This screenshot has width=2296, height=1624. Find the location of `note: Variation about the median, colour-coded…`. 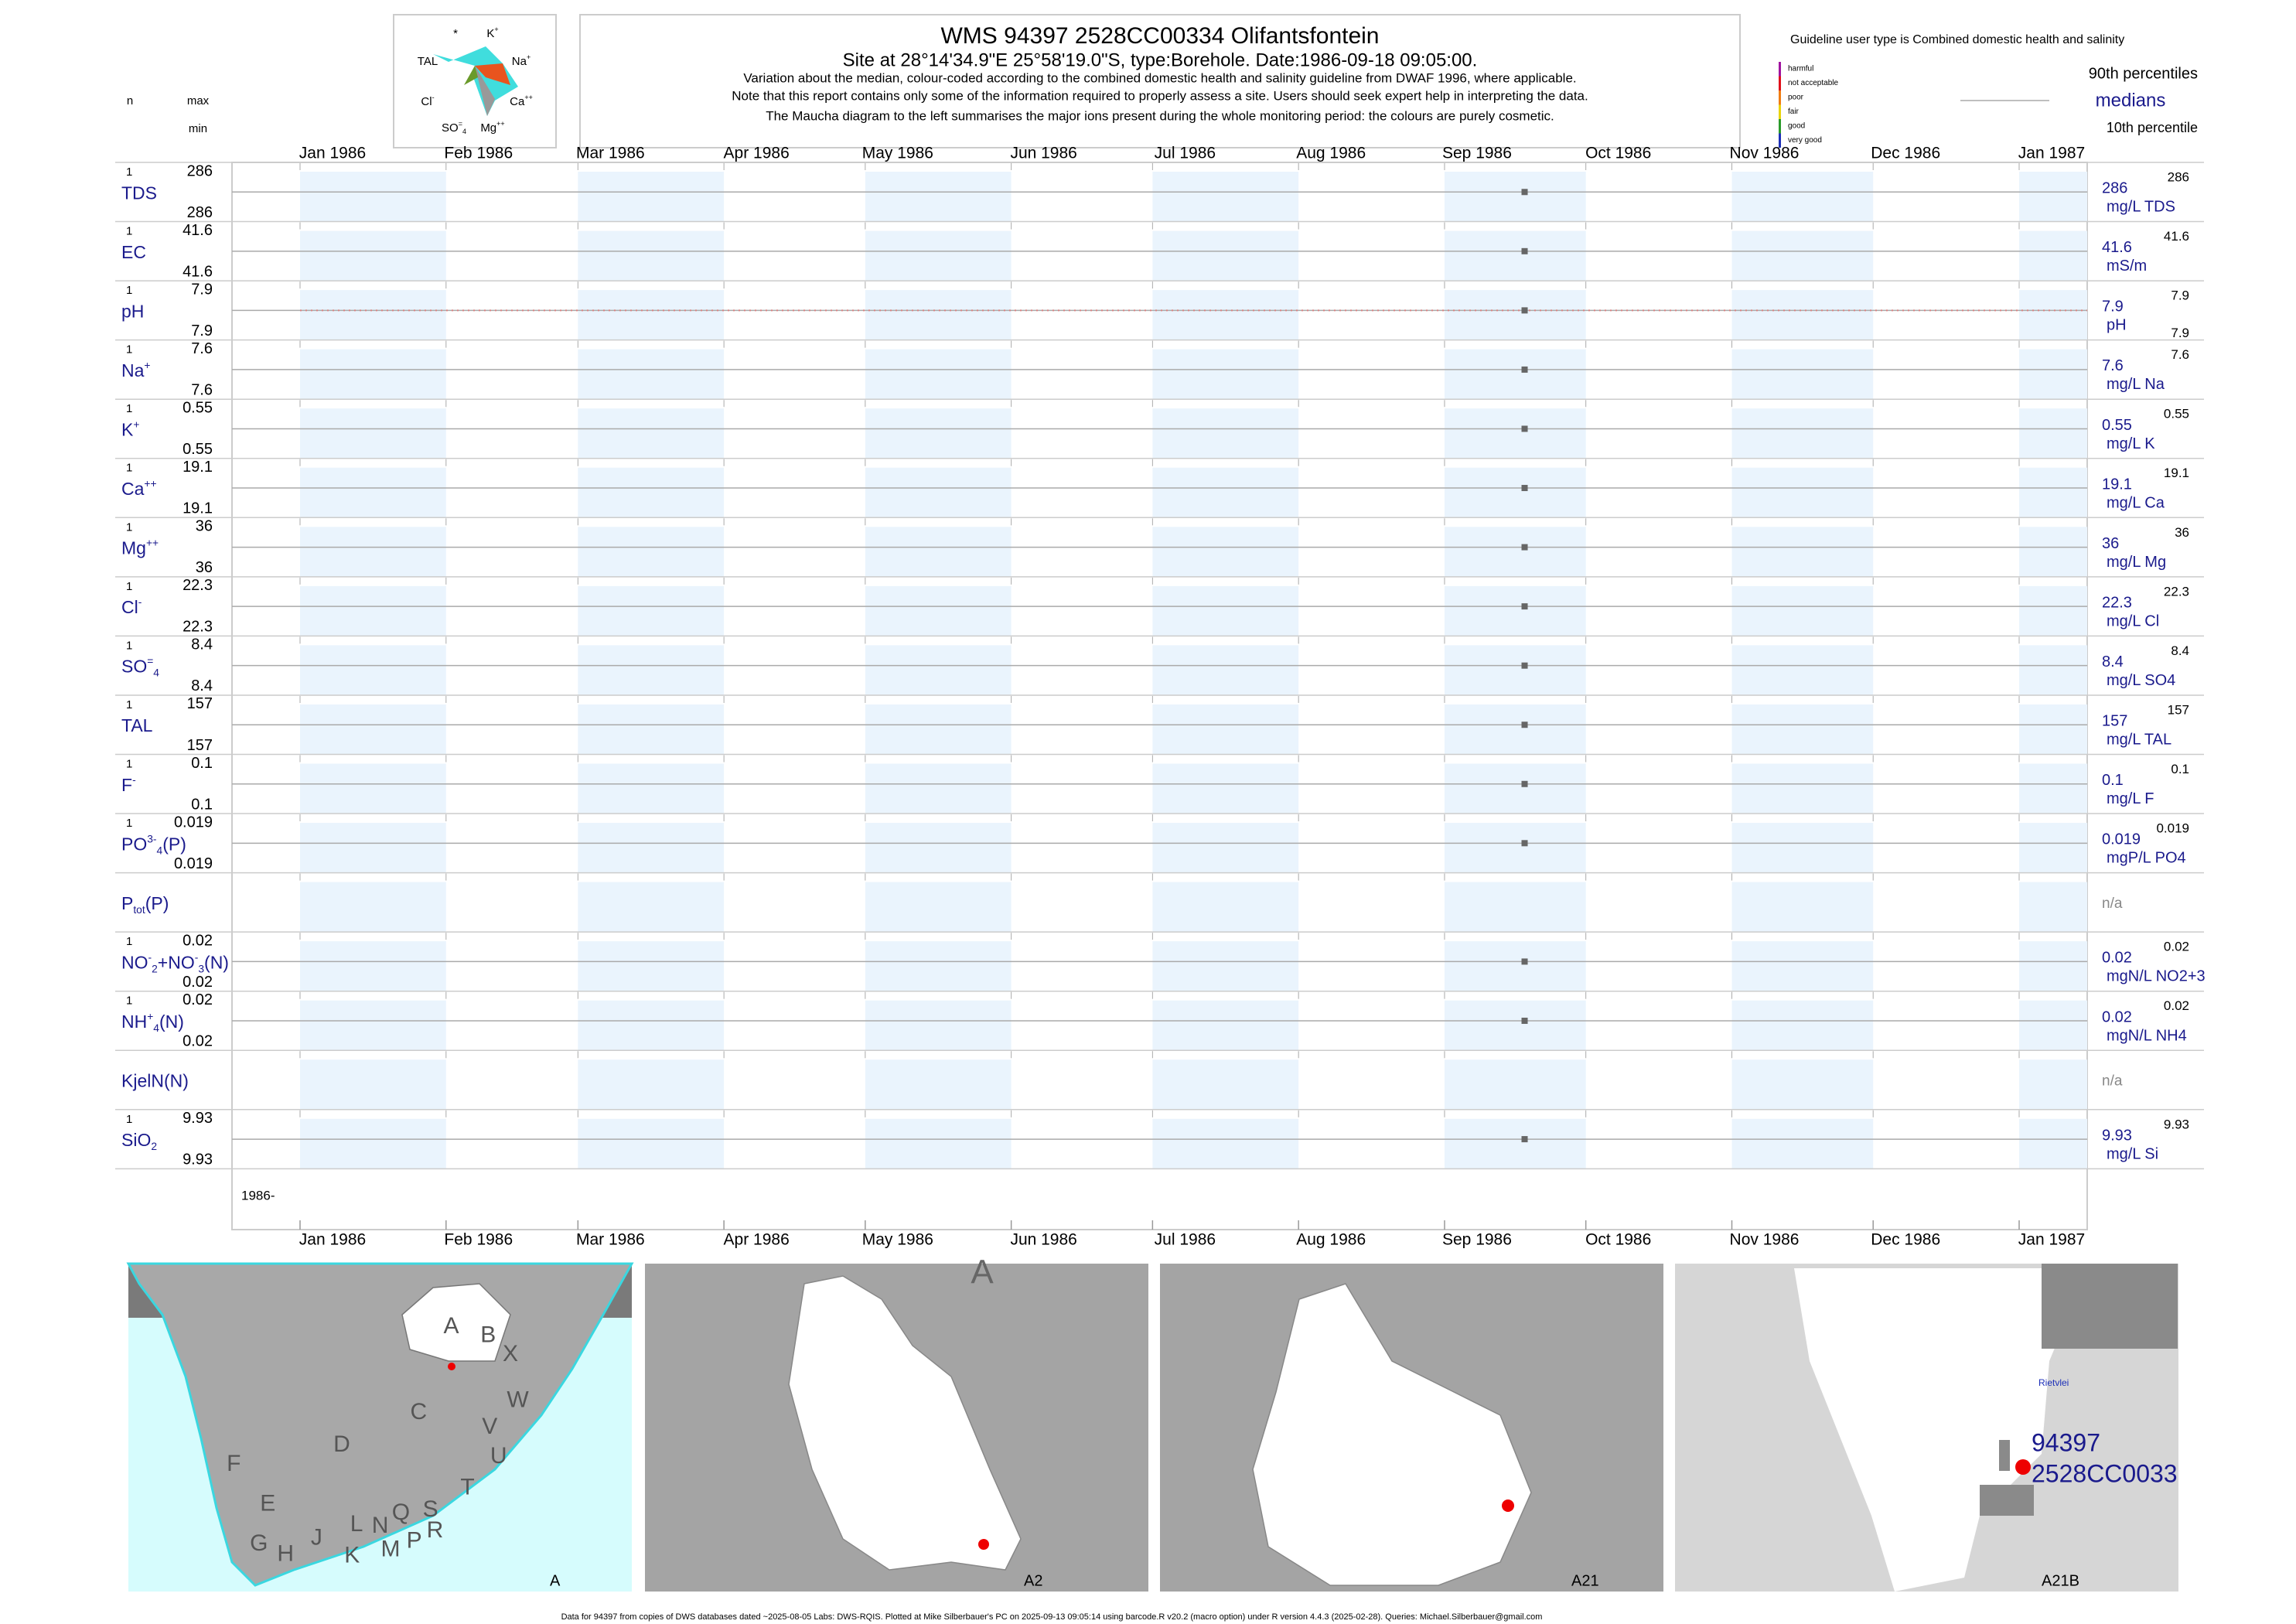

note: Variation about the median, colour-coded… is located at coordinates (1159, 77).